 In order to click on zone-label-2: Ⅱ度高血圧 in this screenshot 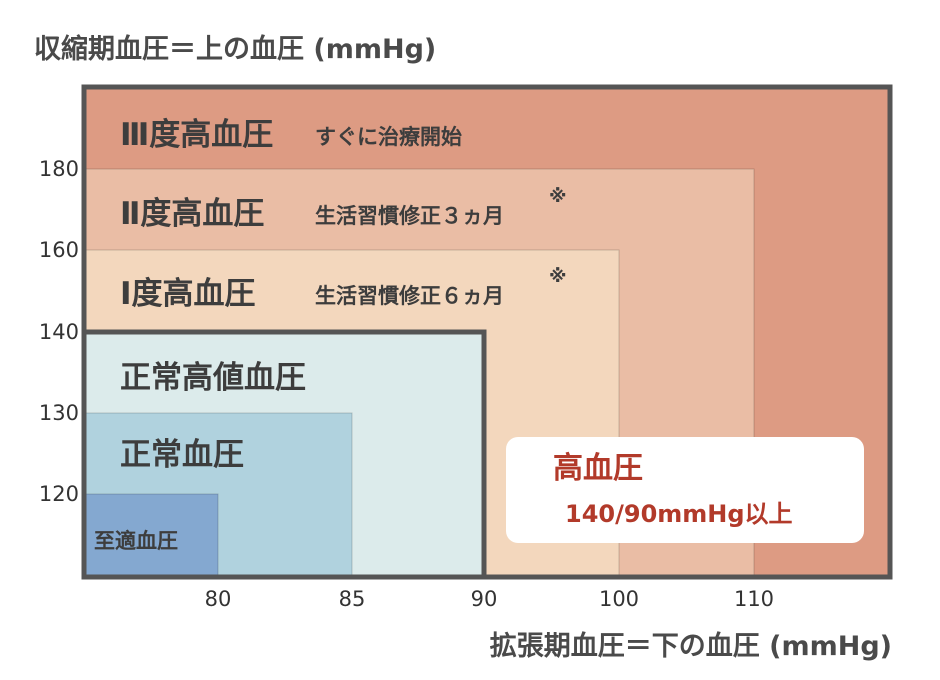, I will do `click(192, 214)`.